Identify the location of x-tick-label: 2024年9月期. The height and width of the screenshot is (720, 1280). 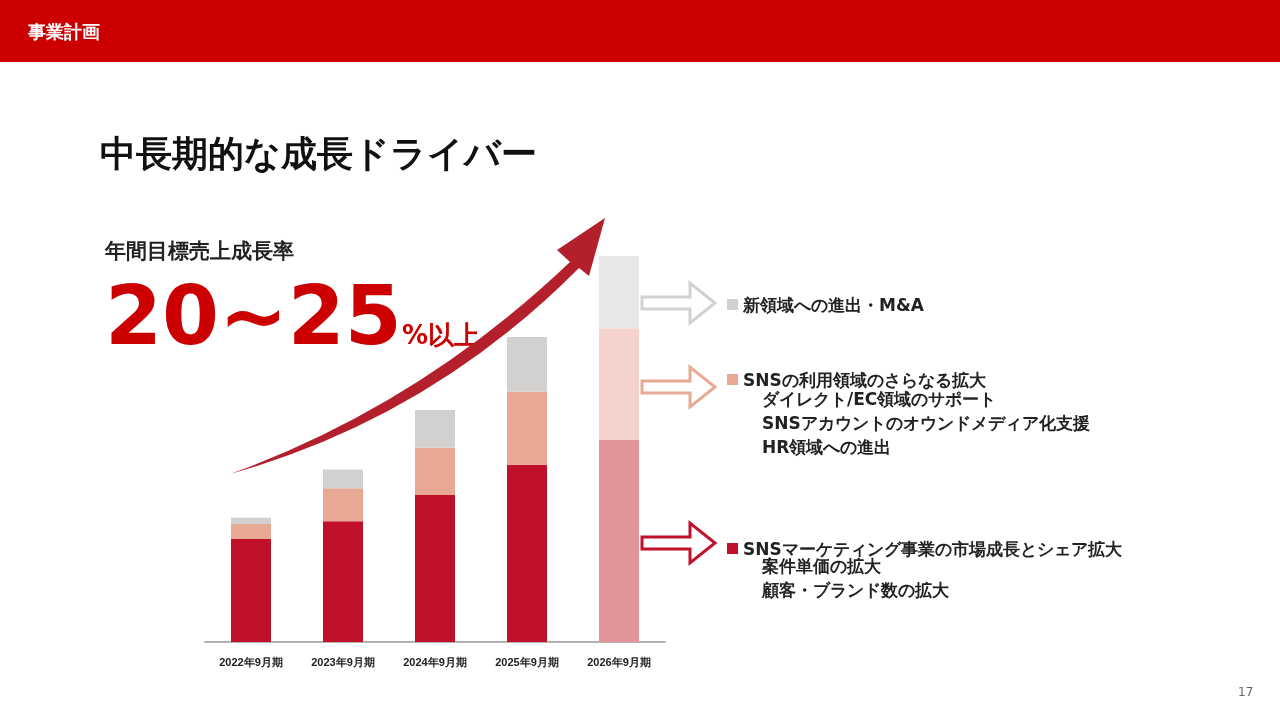
(435, 661).